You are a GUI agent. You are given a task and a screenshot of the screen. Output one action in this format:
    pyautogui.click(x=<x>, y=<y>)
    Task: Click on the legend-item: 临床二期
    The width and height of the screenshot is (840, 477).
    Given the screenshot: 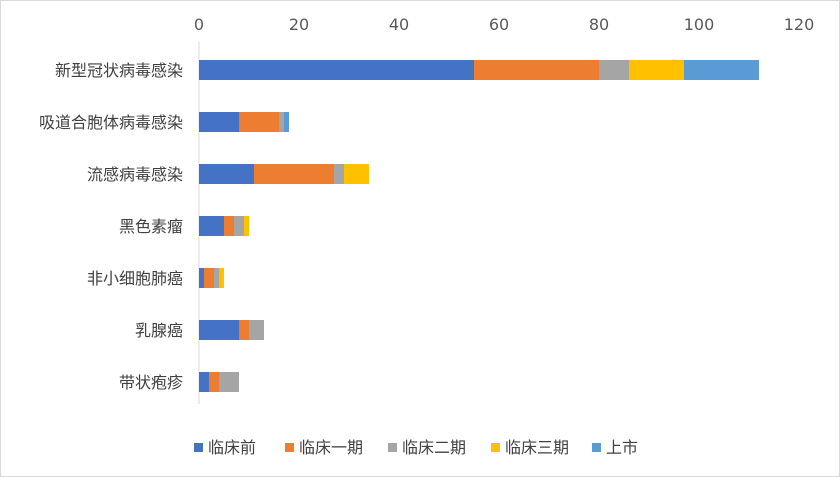 What is the action you would take?
    pyautogui.click(x=427, y=447)
    